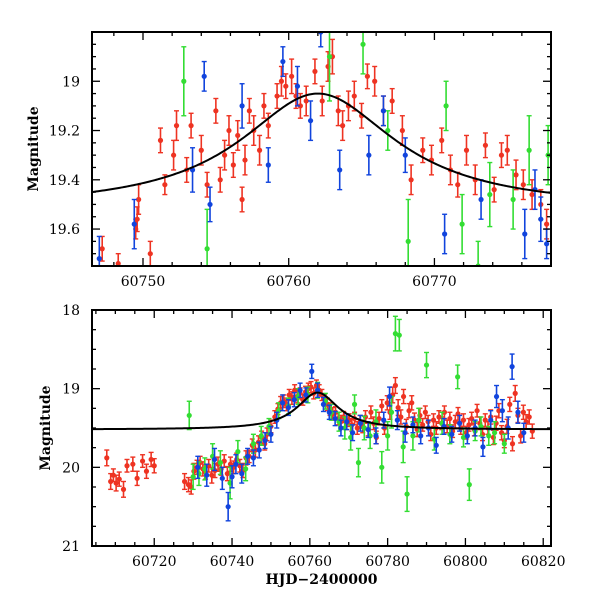 Image resolution: width=600 pixels, height=600 pixels. What do you see at coordinates (34, 148) in the screenshot?
I see `top-y-axis-label: Magnitude` at bounding box center [34, 148].